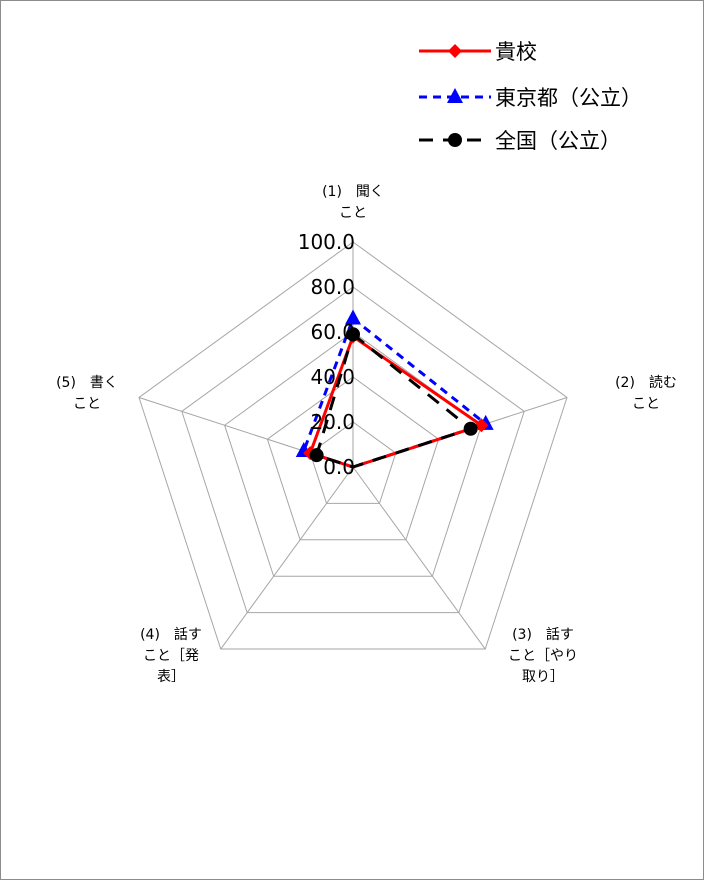 The height and width of the screenshot is (893, 726). I want to click on legend-label: 全国（公立）, so click(558, 141).